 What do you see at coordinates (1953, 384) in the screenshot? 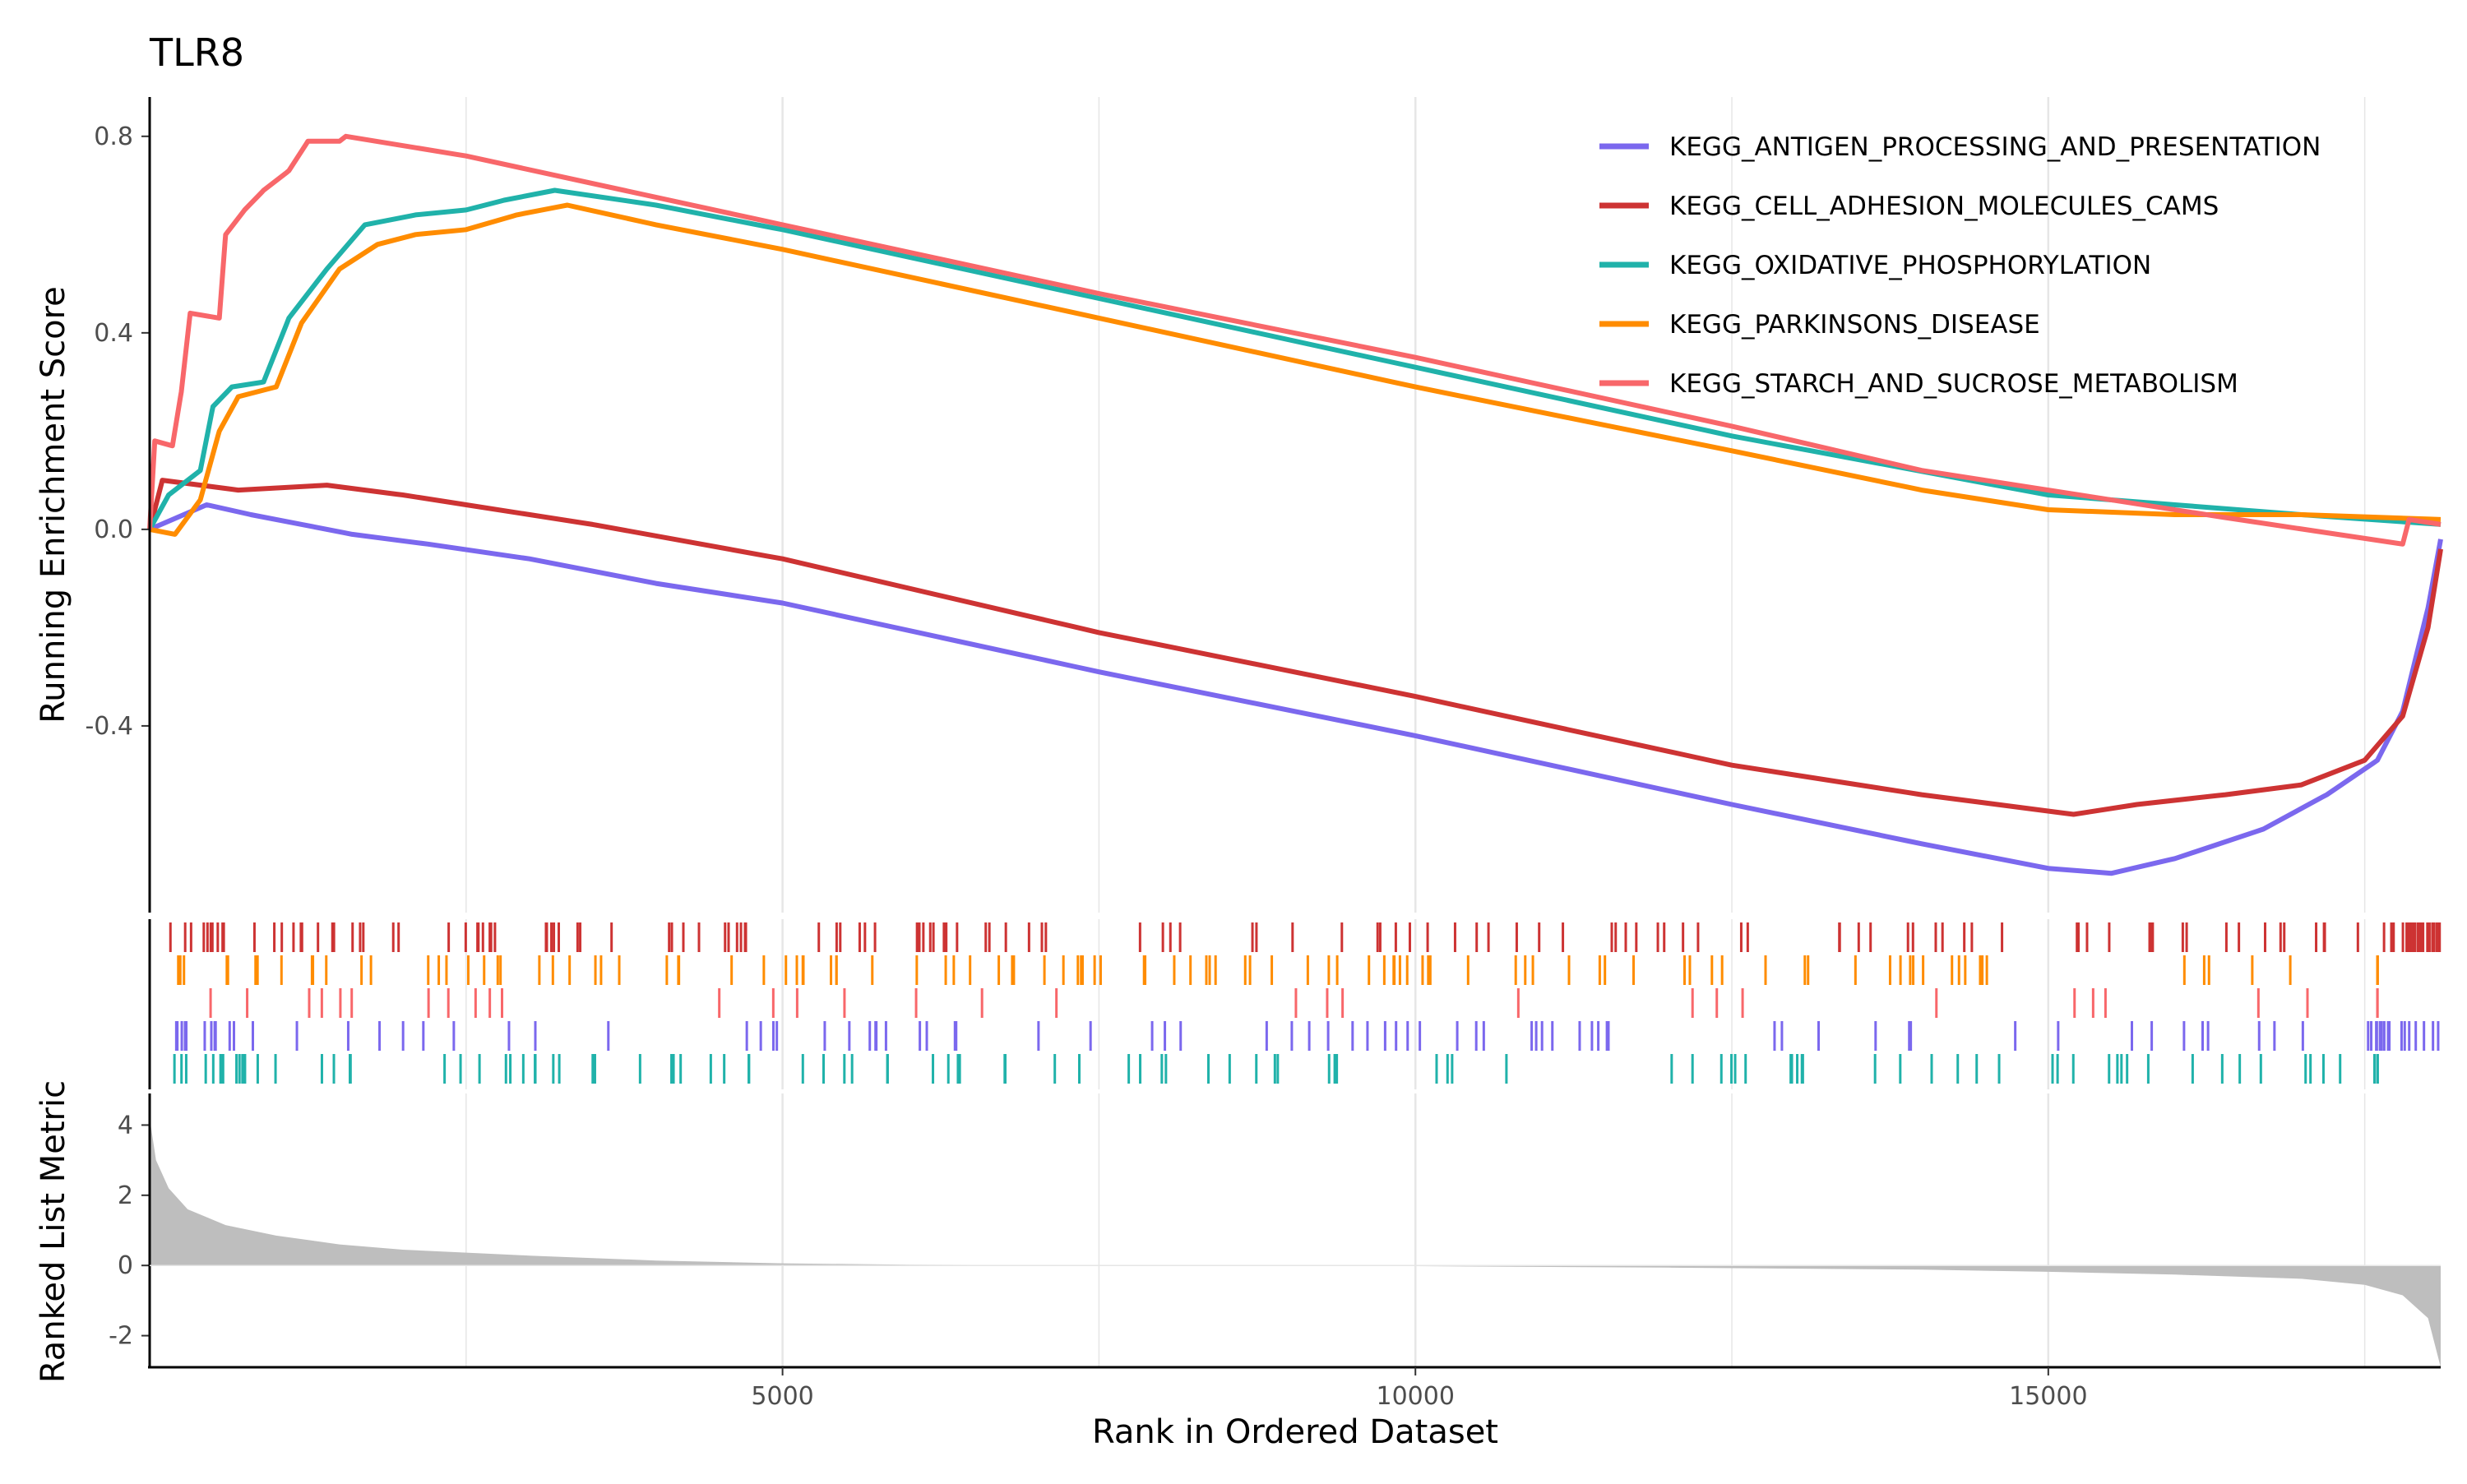
I see `legend-label: KEGG_STARCH_AND_SUCROSE_METABOLISM` at bounding box center [1953, 384].